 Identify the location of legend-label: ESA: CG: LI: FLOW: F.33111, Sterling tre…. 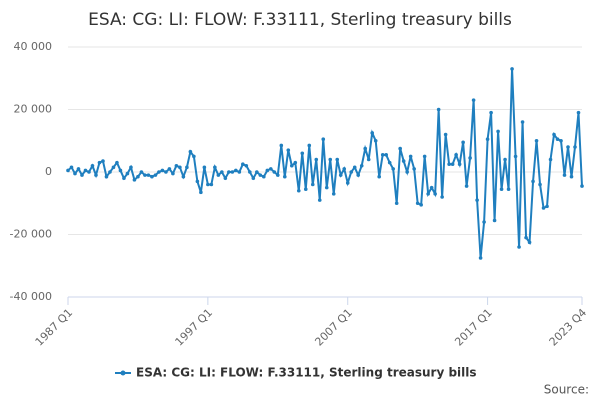
(306, 373).